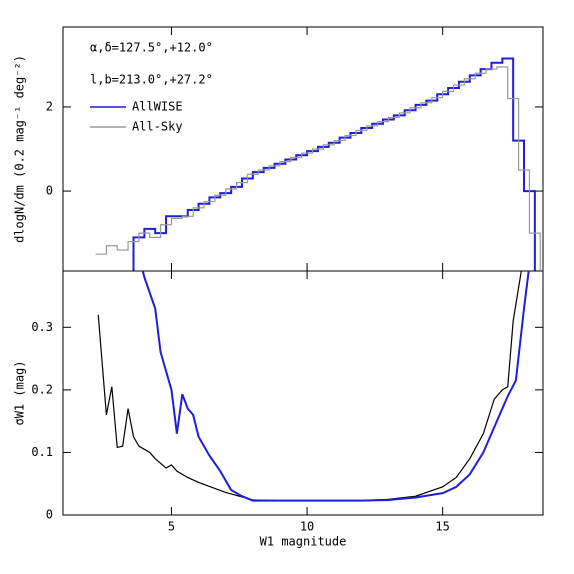  I want to click on legend-label: All-Sky, so click(157, 127).